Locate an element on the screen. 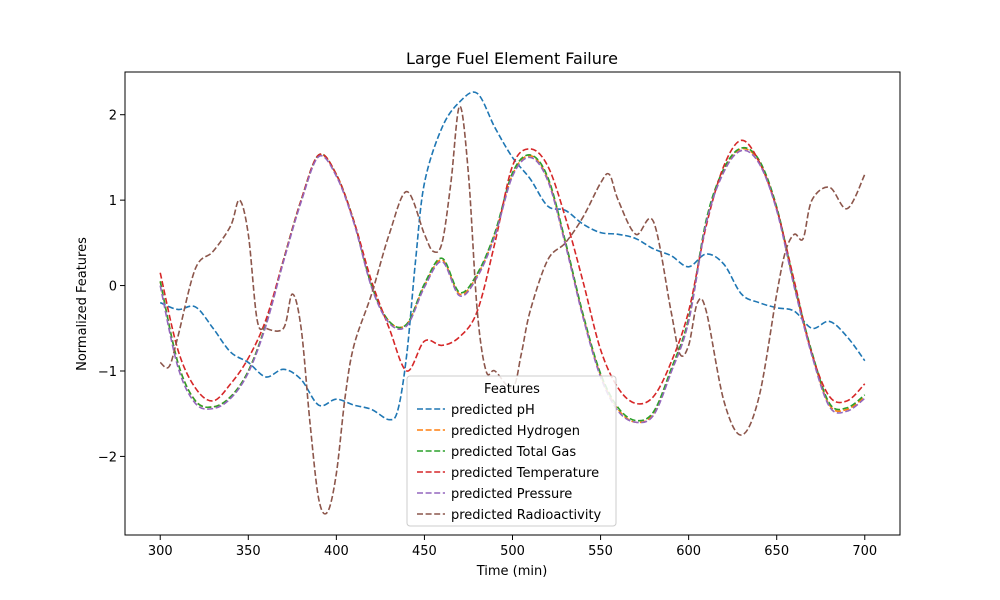 The height and width of the screenshot is (600, 1000). y-tick-label: 1 is located at coordinates (113, 201).